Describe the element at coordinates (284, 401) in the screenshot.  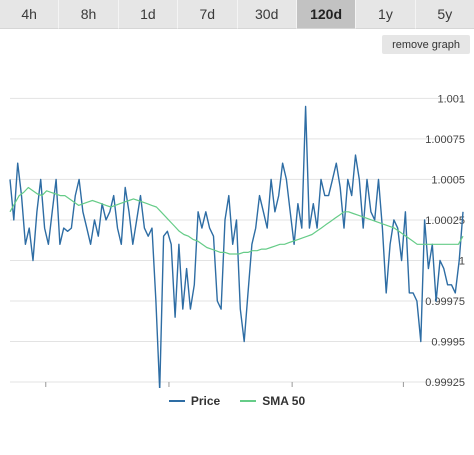
I see `legend-label-sma: SMA 50` at that location.